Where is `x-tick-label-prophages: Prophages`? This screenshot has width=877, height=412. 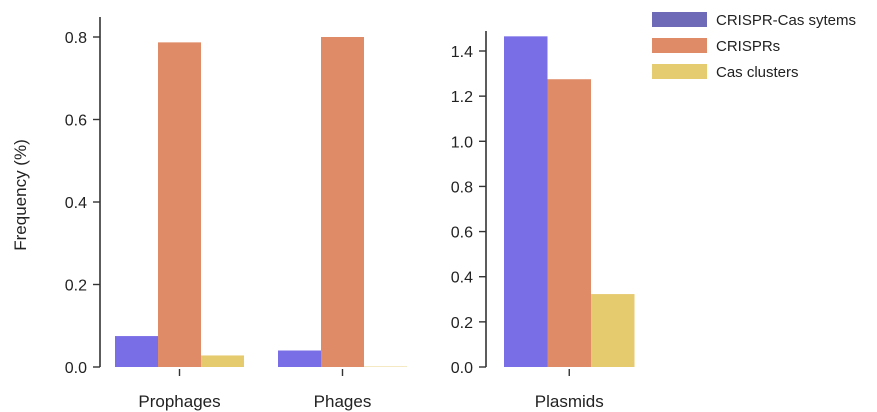 x-tick-label-prophages: Prophages is located at coordinates (179, 401).